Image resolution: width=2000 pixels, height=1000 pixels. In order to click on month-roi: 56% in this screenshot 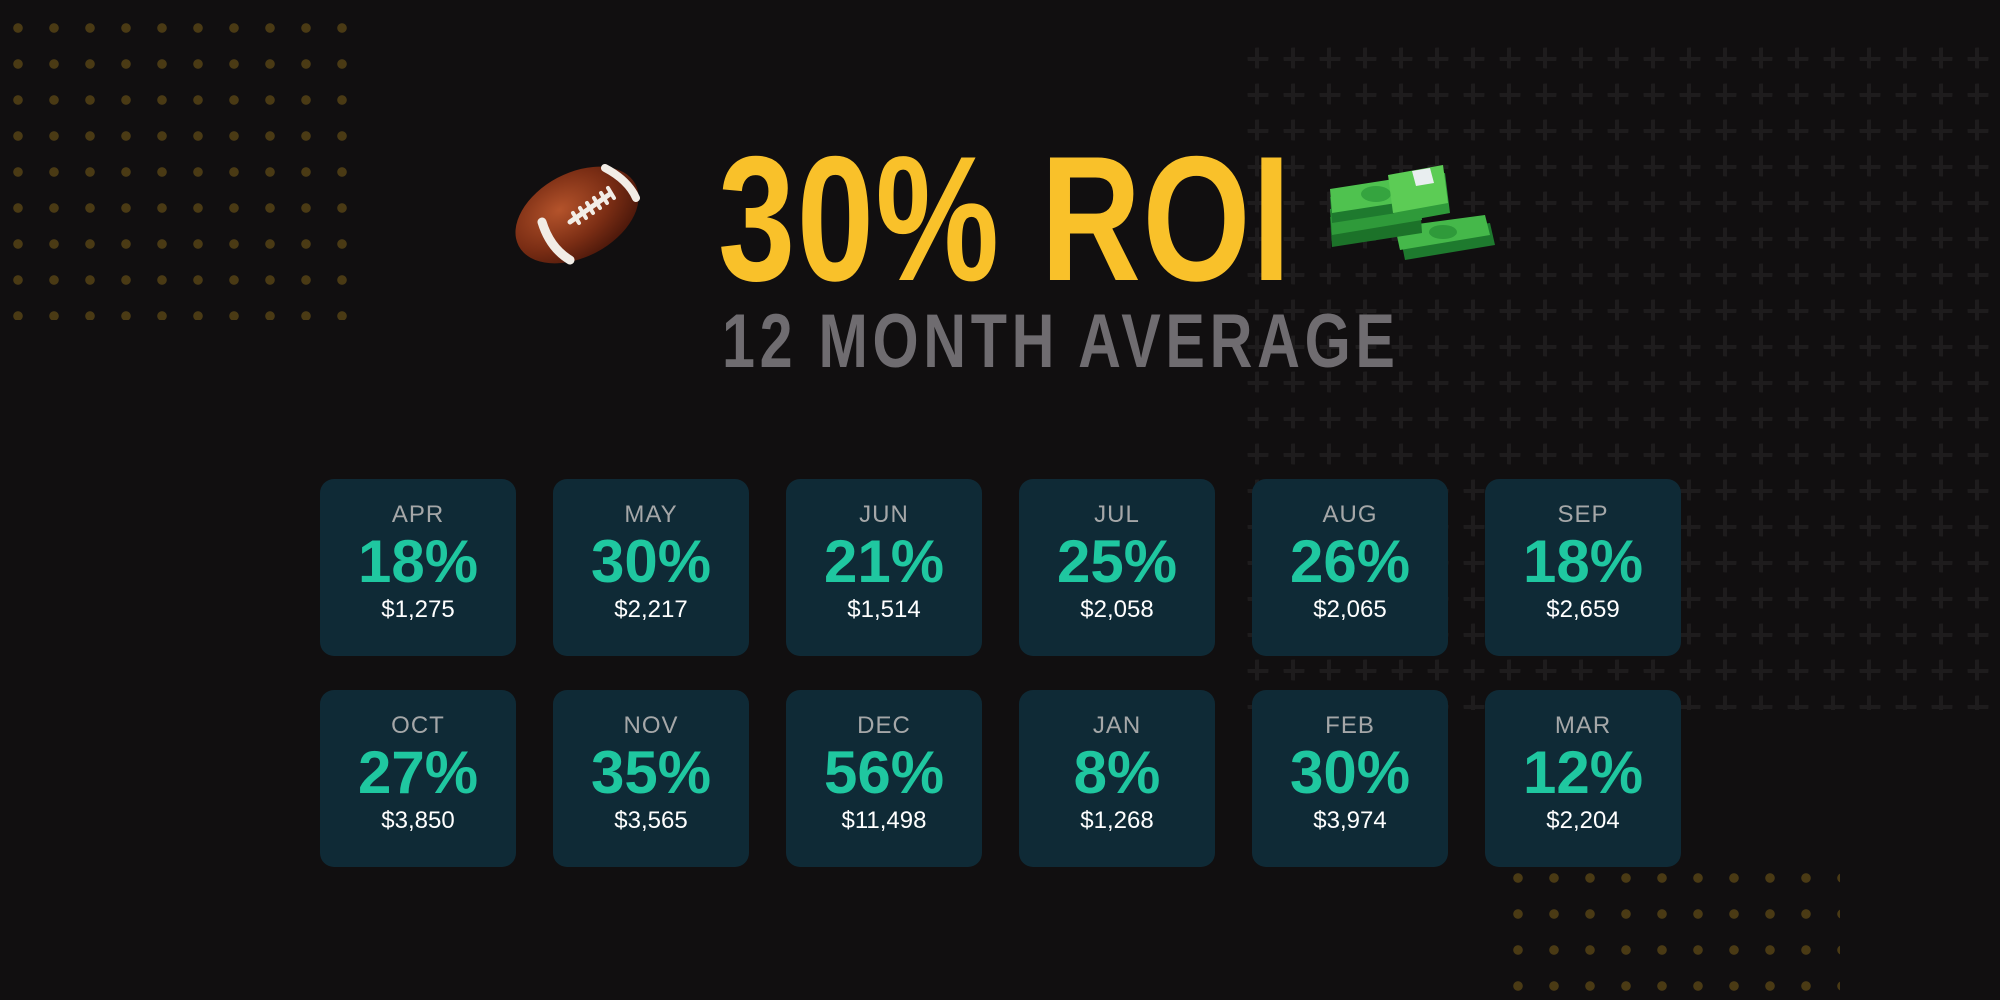, I will do `click(884, 772)`.